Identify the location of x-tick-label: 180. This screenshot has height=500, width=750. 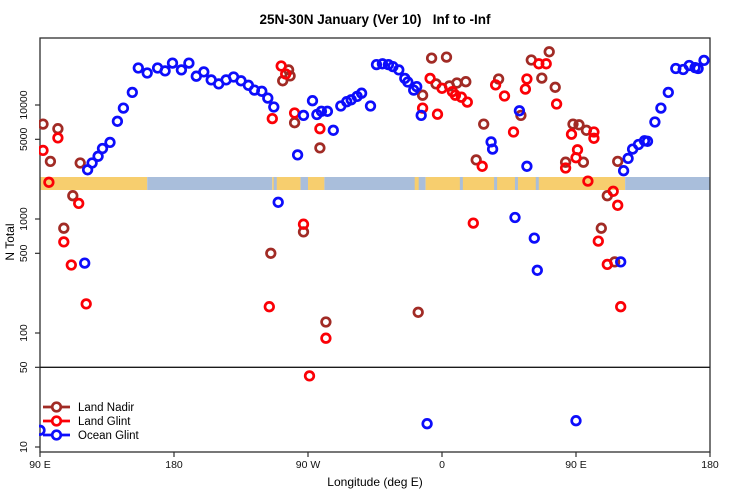
(710, 465).